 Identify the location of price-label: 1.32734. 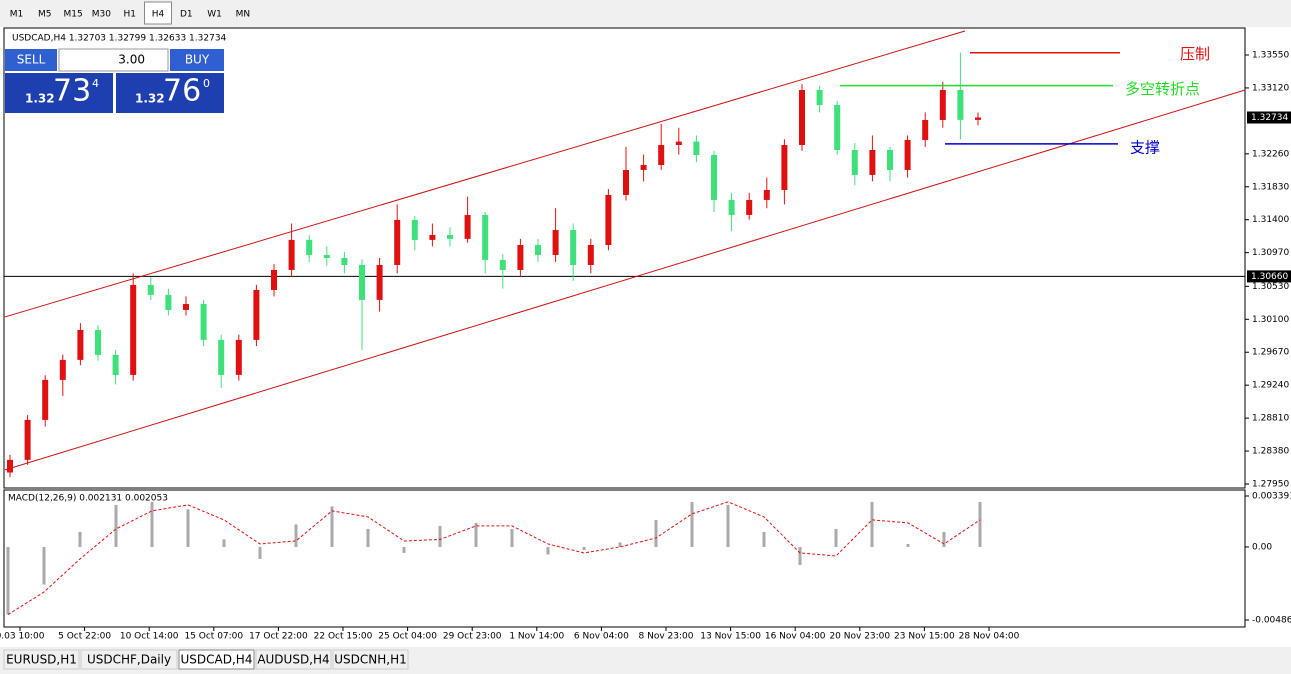
(1269, 118).